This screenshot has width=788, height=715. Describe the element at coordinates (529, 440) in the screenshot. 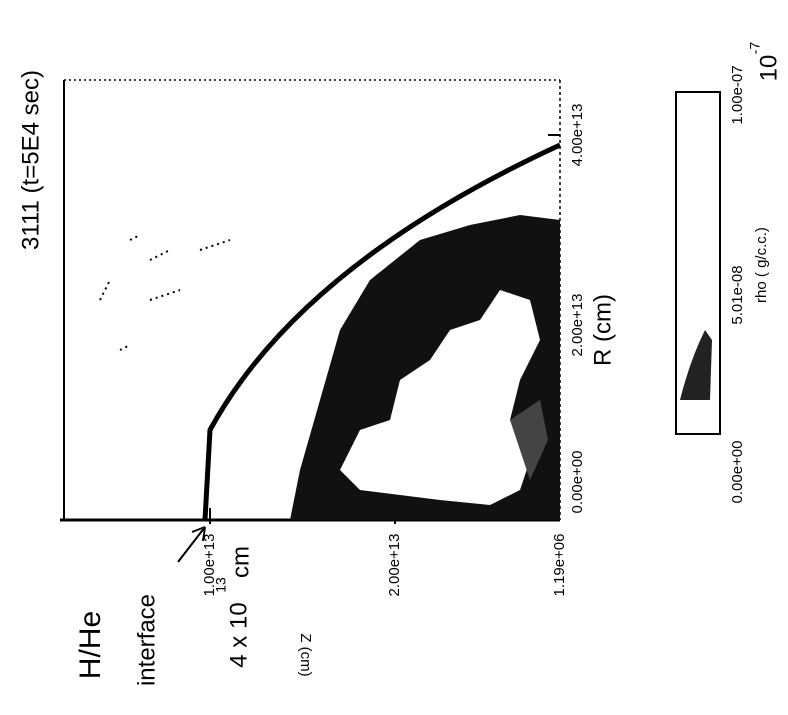

I see `dense-patch` at that location.